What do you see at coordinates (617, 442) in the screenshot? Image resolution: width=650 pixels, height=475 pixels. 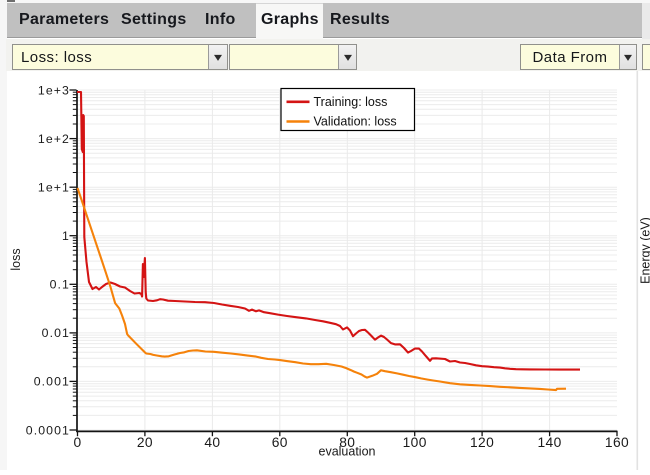 I see `svg-text: 160` at bounding box center [617, 442].